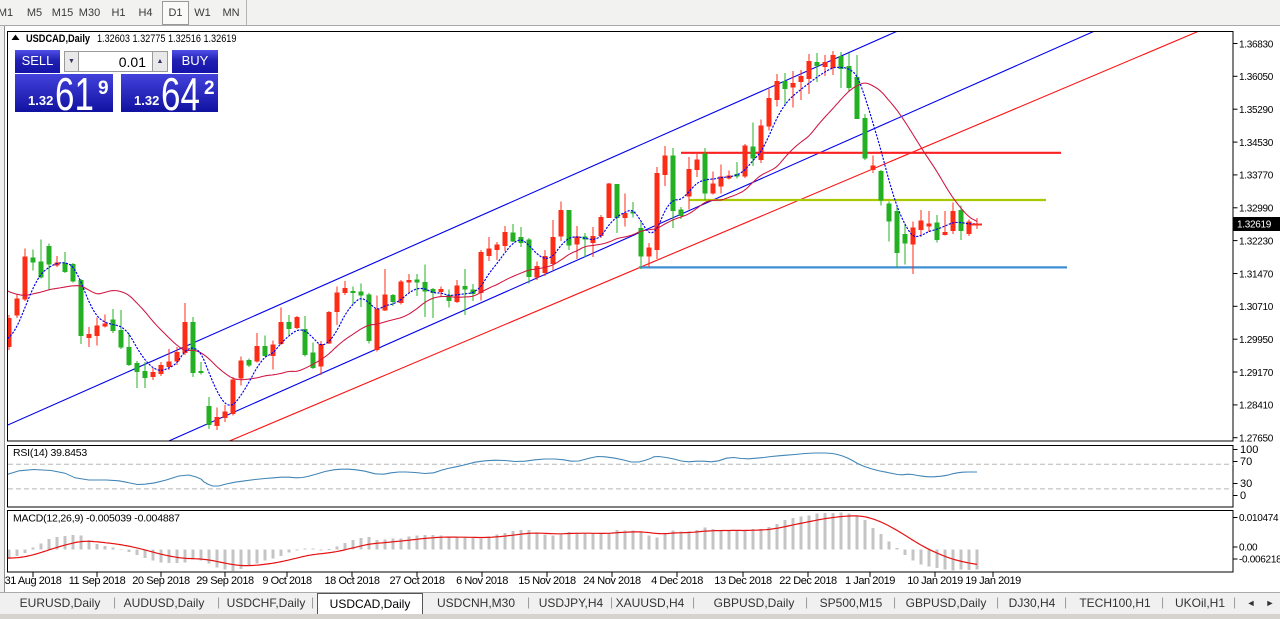  What do you see at coordinates (1259, 560) in the screenshot?
I see `svg-text: -0.006218` at bounding box center [1259, 560].